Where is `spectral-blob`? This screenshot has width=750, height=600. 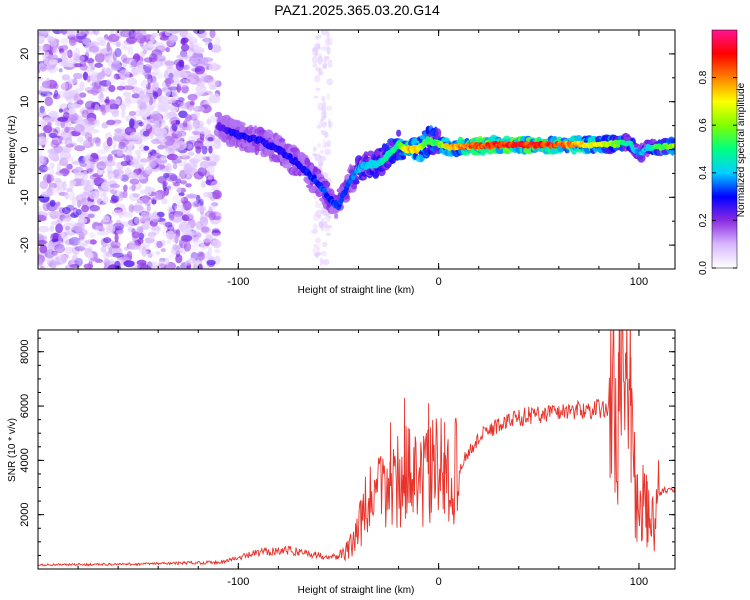 spectral-blob is located at coordinates (438, 133).